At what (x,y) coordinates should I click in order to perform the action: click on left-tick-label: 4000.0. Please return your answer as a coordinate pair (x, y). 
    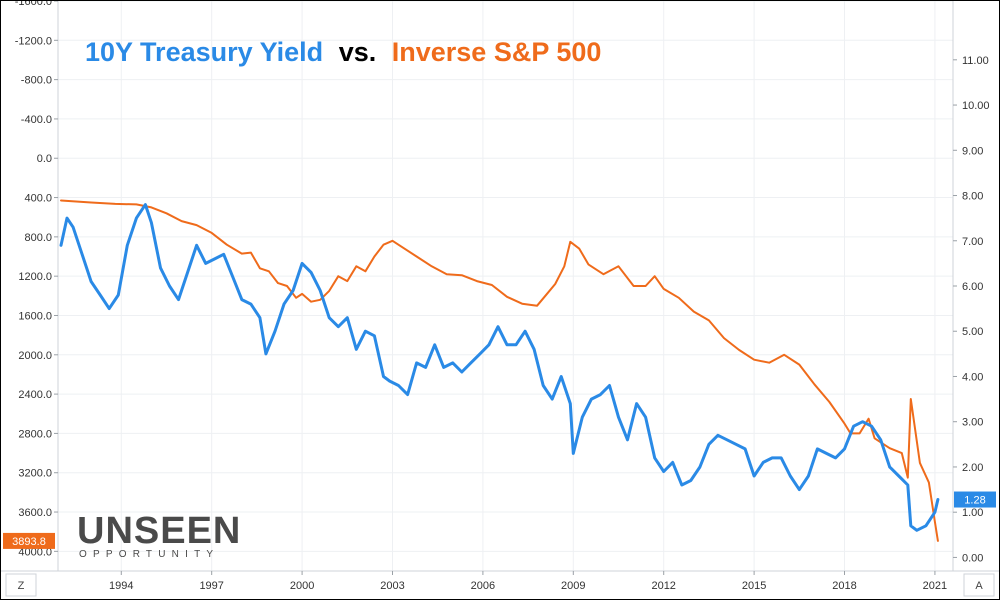
    Looking at the image, I should click on (35, 552).